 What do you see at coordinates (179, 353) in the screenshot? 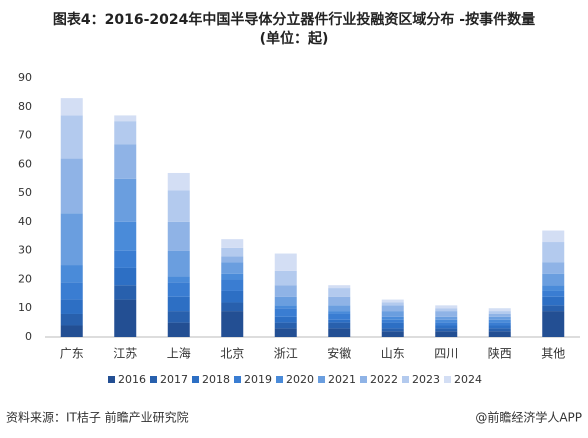
I see `x-tick-label: 上海` at bounding box center [179, 353].